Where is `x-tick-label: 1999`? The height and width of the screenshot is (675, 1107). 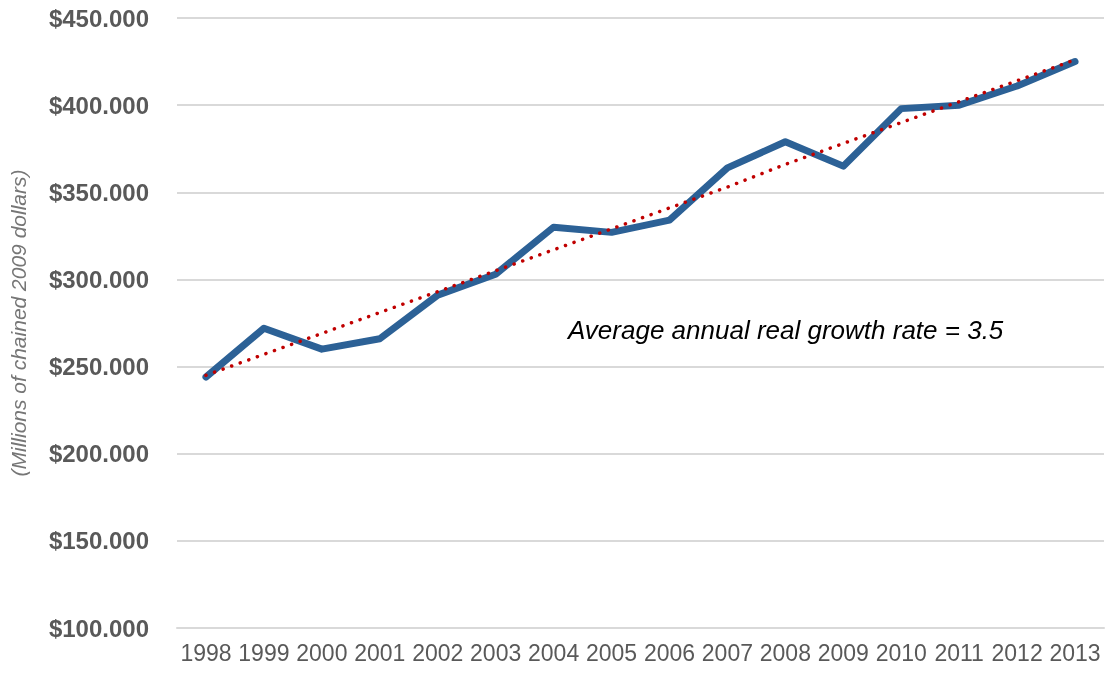
x-tick-label: 1999 is located at coordinates (264, 652).